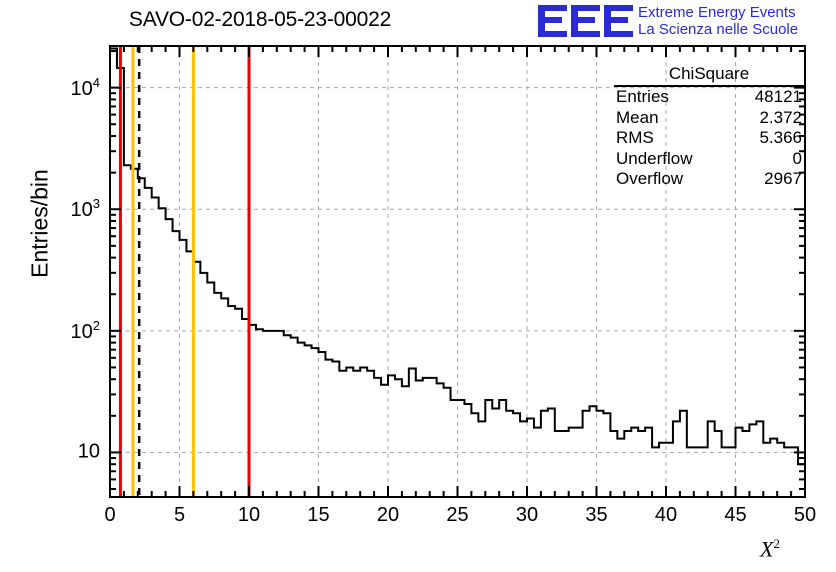 The height and width of the screenshot is (572, 836). Describe the element at coordinates (776, 543) in the screenshot. I see `x-axis-title-exponent: 2` at that location.